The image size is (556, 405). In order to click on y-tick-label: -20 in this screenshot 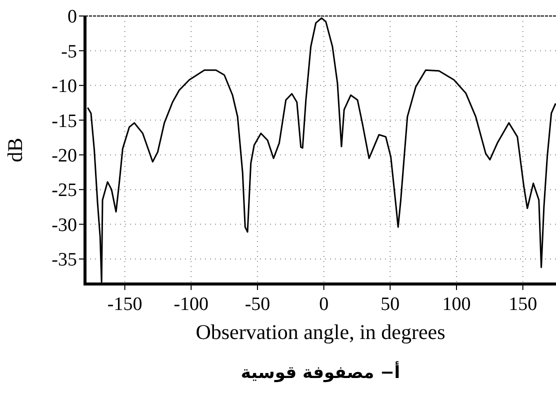, I will do `click(64, 156)`.